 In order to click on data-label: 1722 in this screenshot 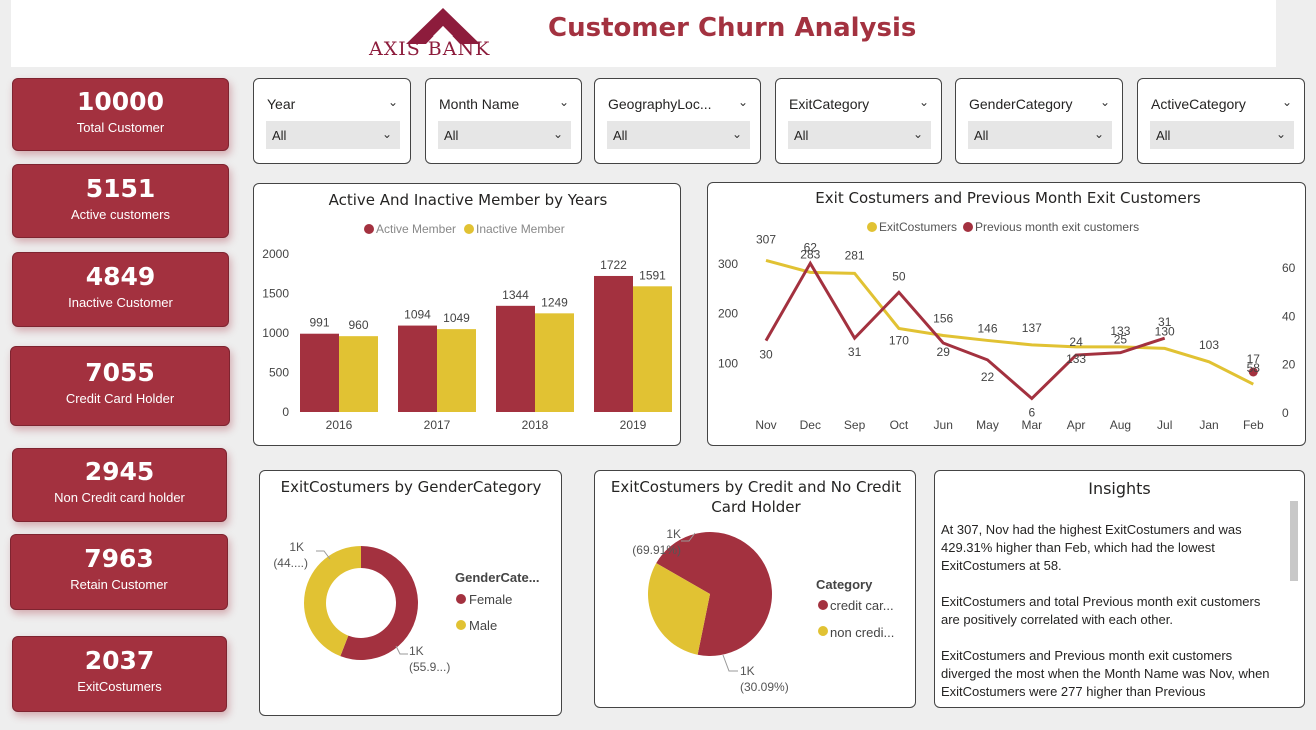, I will do `click(613, 265)`.